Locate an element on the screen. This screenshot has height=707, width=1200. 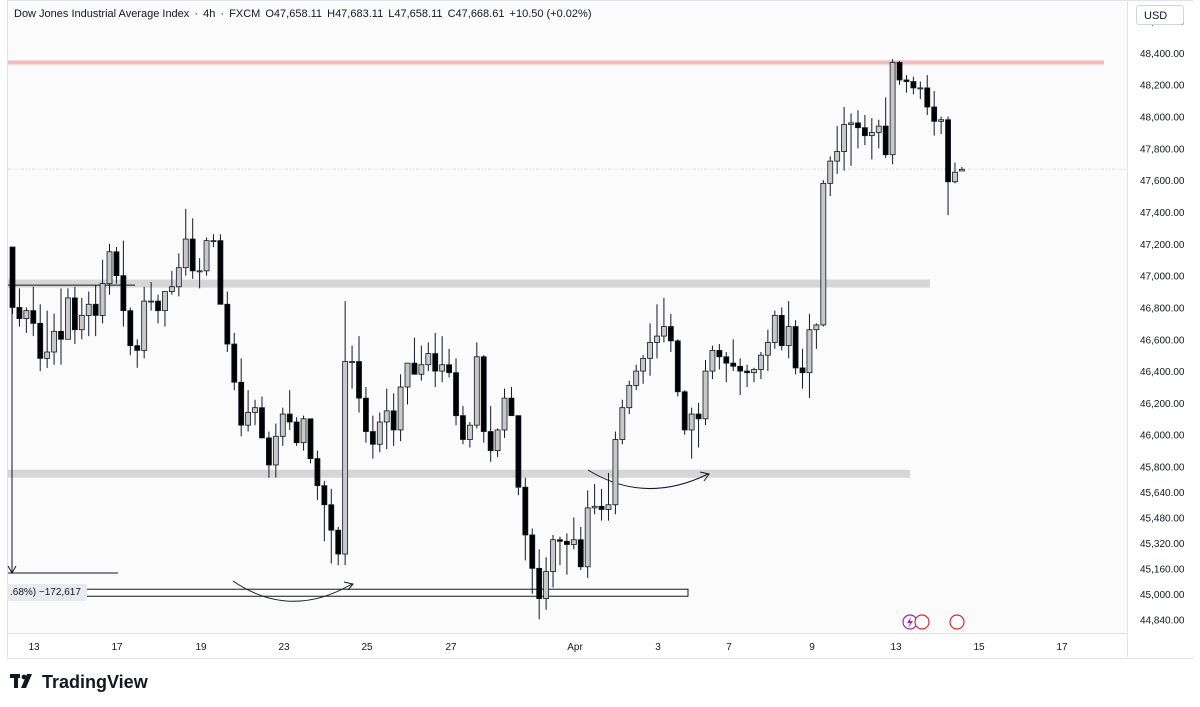
price-tick-label: 48,400.00 is located at coordinates (1162, 54).